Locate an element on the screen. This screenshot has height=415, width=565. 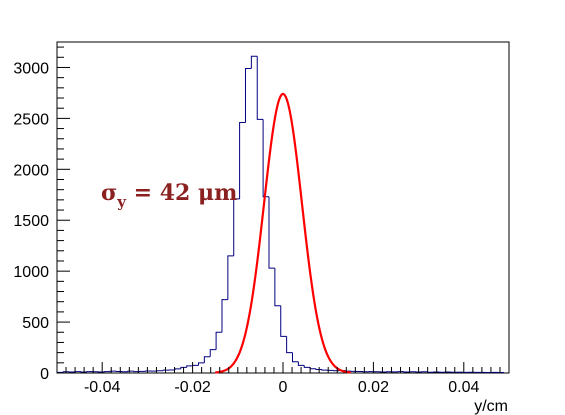
sigma-subscript: y is located at coordinates (121, 202).